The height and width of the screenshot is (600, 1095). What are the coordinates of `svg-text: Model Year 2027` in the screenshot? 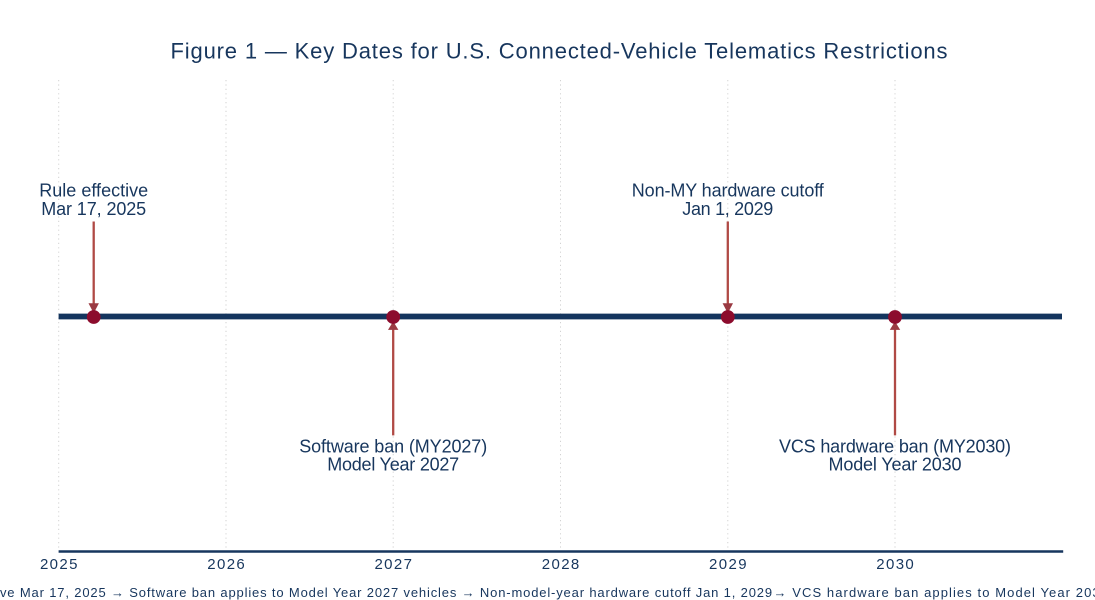 It's located at (393, 465).